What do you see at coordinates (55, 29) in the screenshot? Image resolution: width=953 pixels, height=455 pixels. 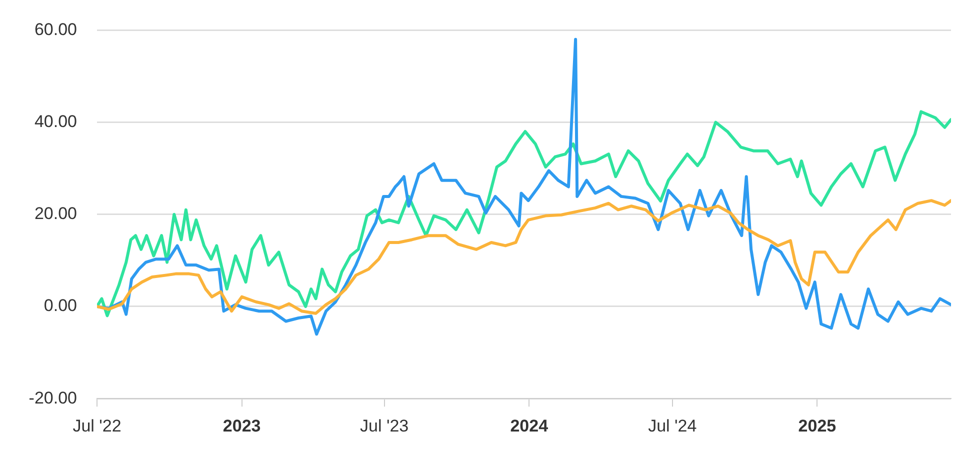 I see `y-tick-label: 60.00` at bounding box center [55, 29].